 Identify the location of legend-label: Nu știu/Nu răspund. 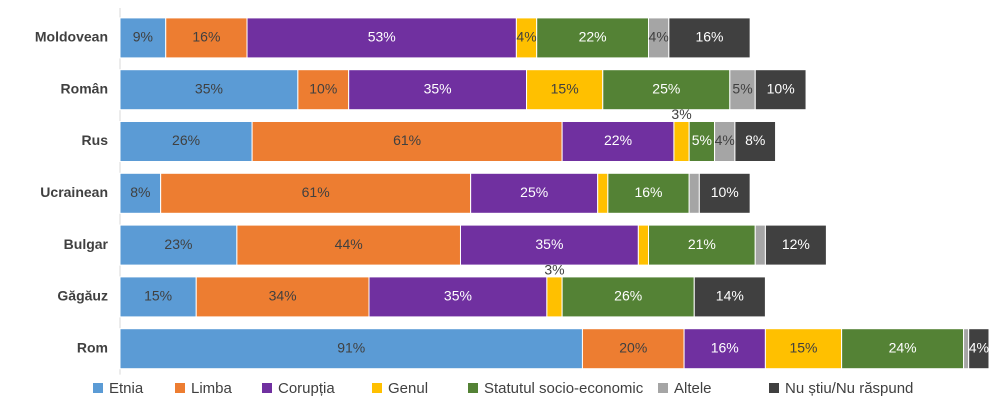
(849, 388).